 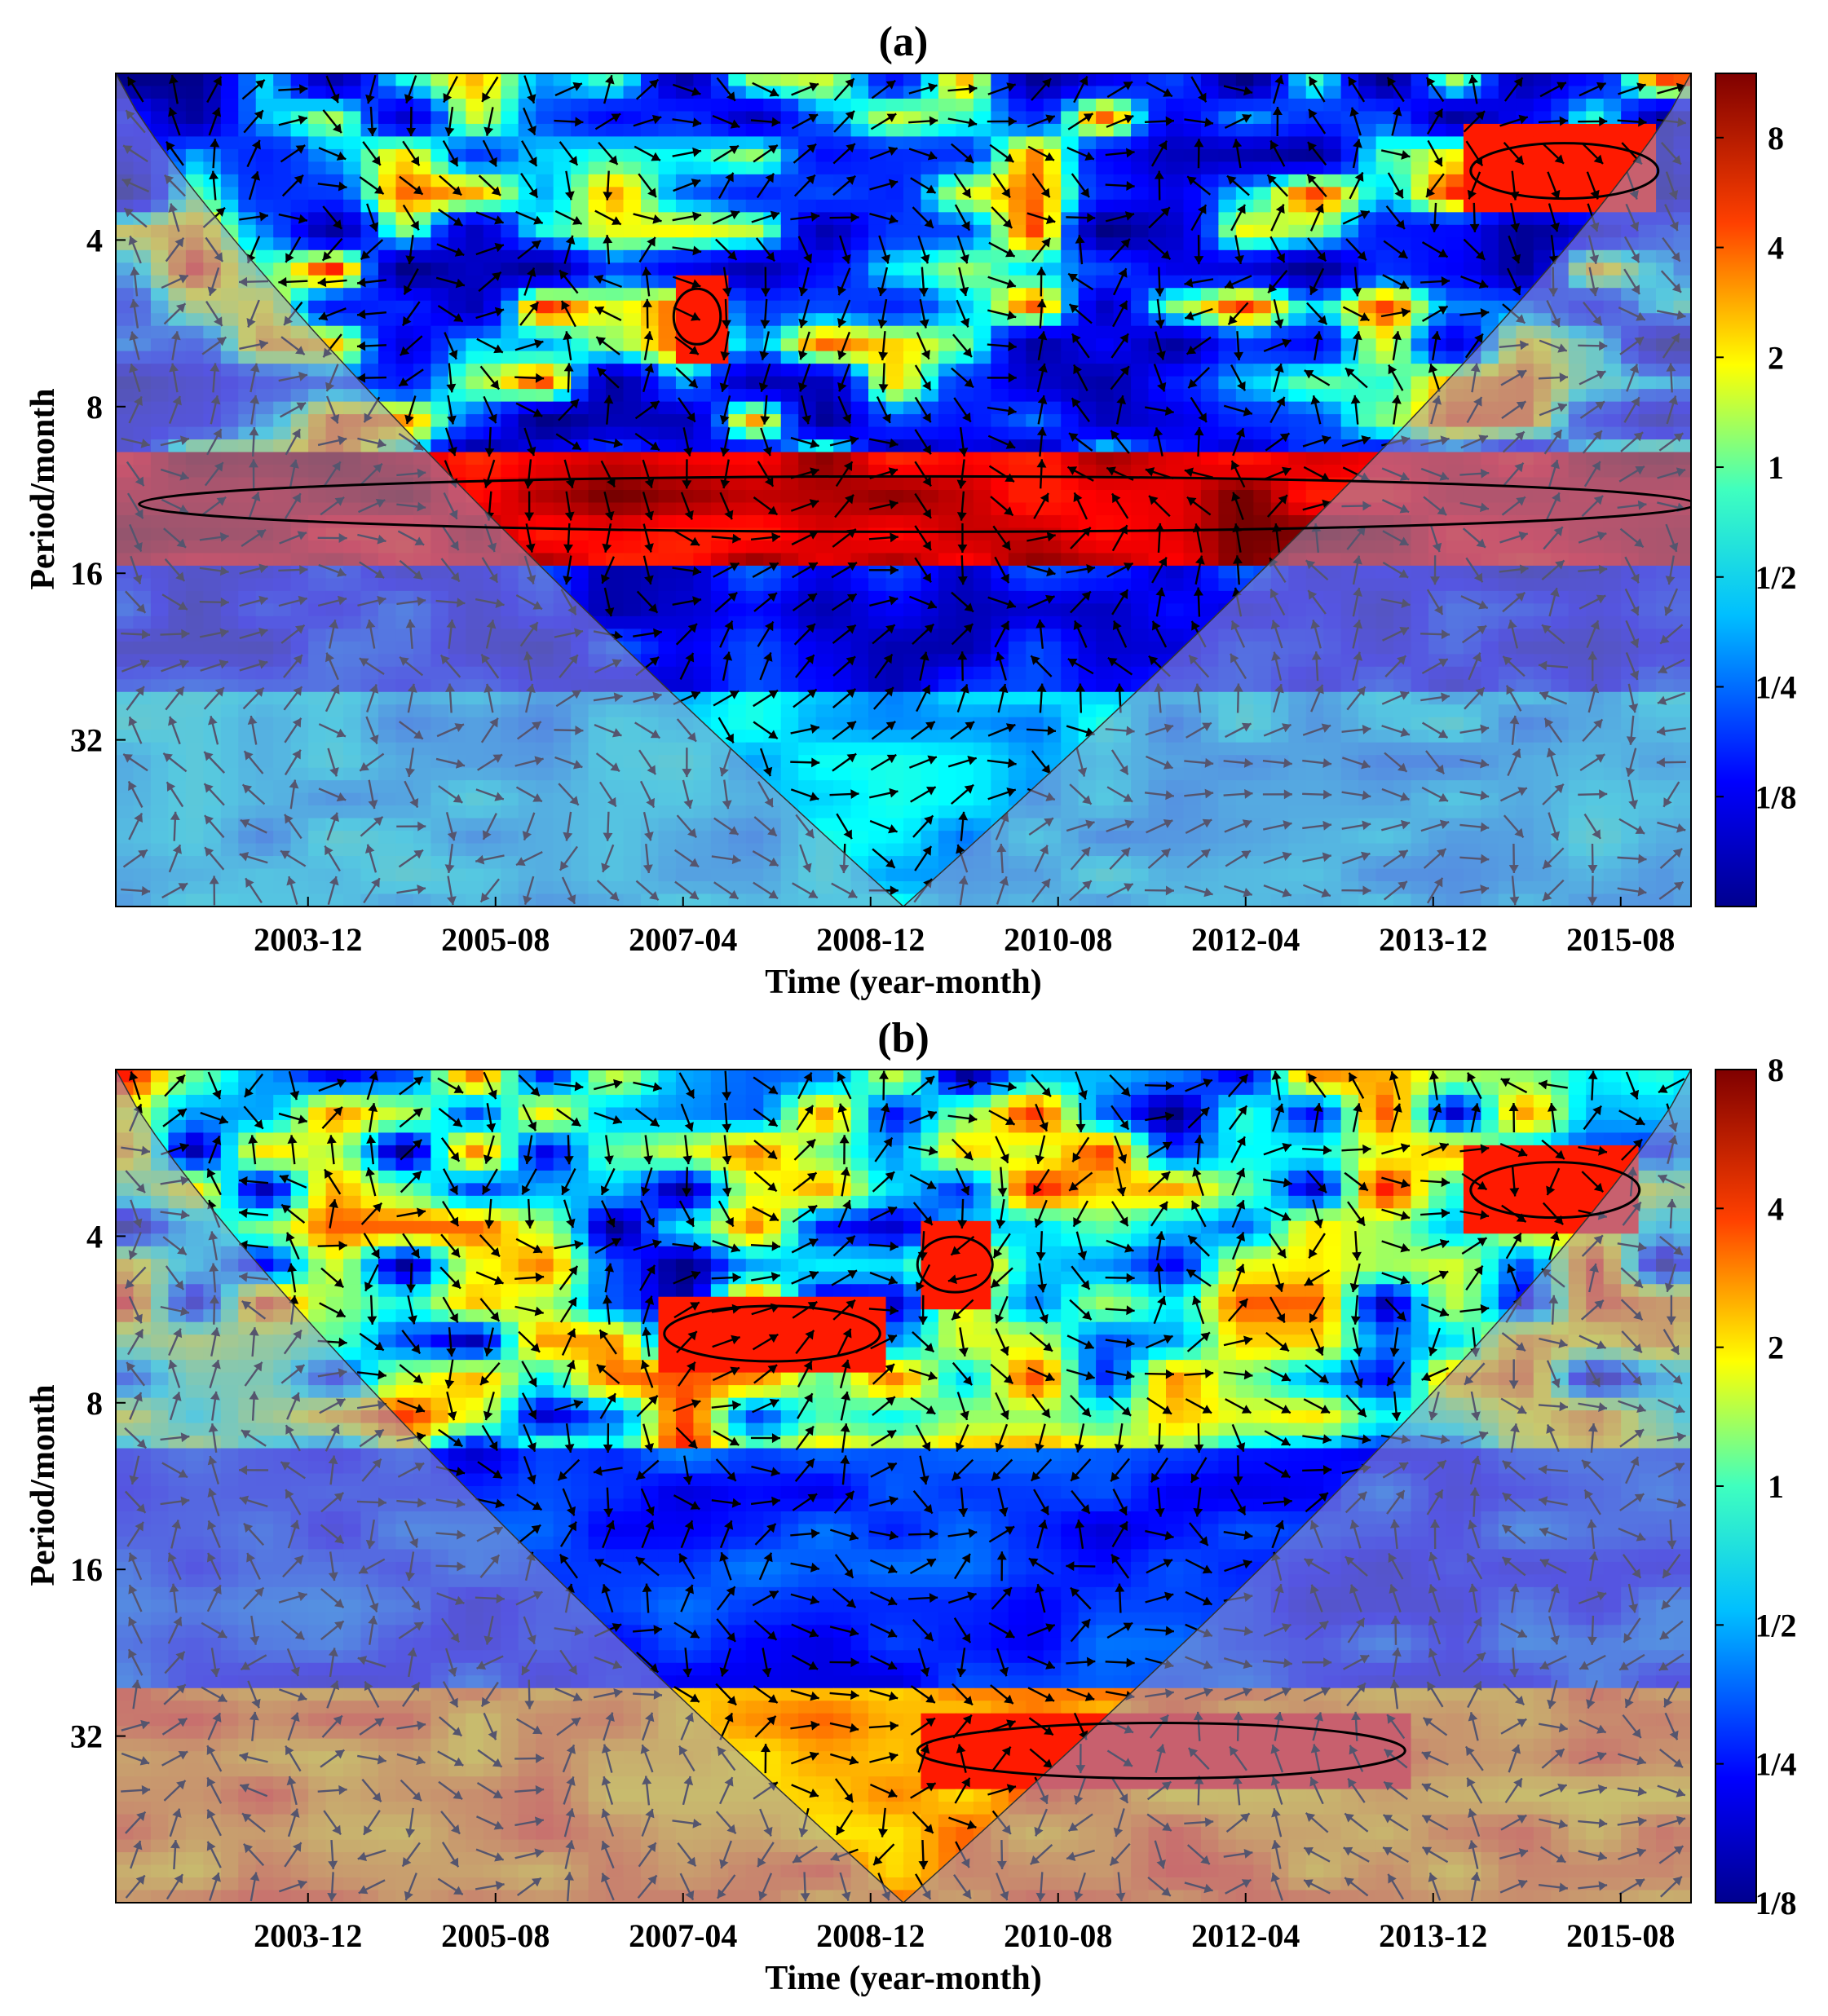 I want to click on panel-b-title: (b), so click(x=903, y=1038).